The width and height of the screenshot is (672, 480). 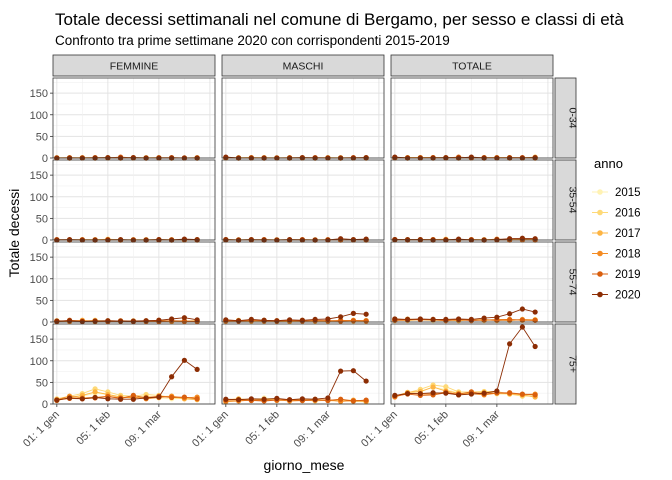 I want to click on legend-label: 2017, so click(x=628, y=234).